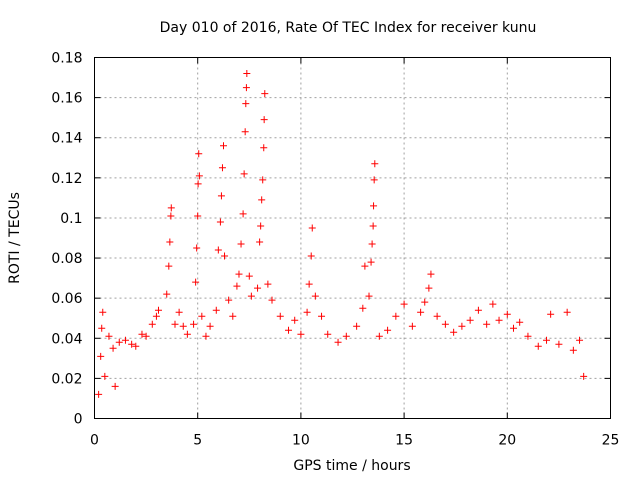 The image size is (640, 480). I want to click on y-axis-label: ROTI / TECUs, so click(15, 238).